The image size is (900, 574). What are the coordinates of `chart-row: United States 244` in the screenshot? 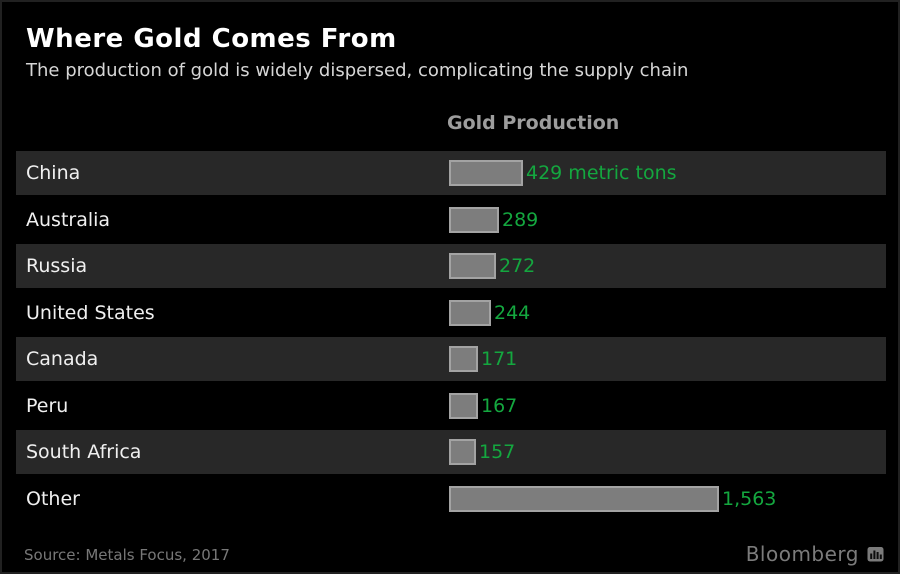 It's located at (450, 313).